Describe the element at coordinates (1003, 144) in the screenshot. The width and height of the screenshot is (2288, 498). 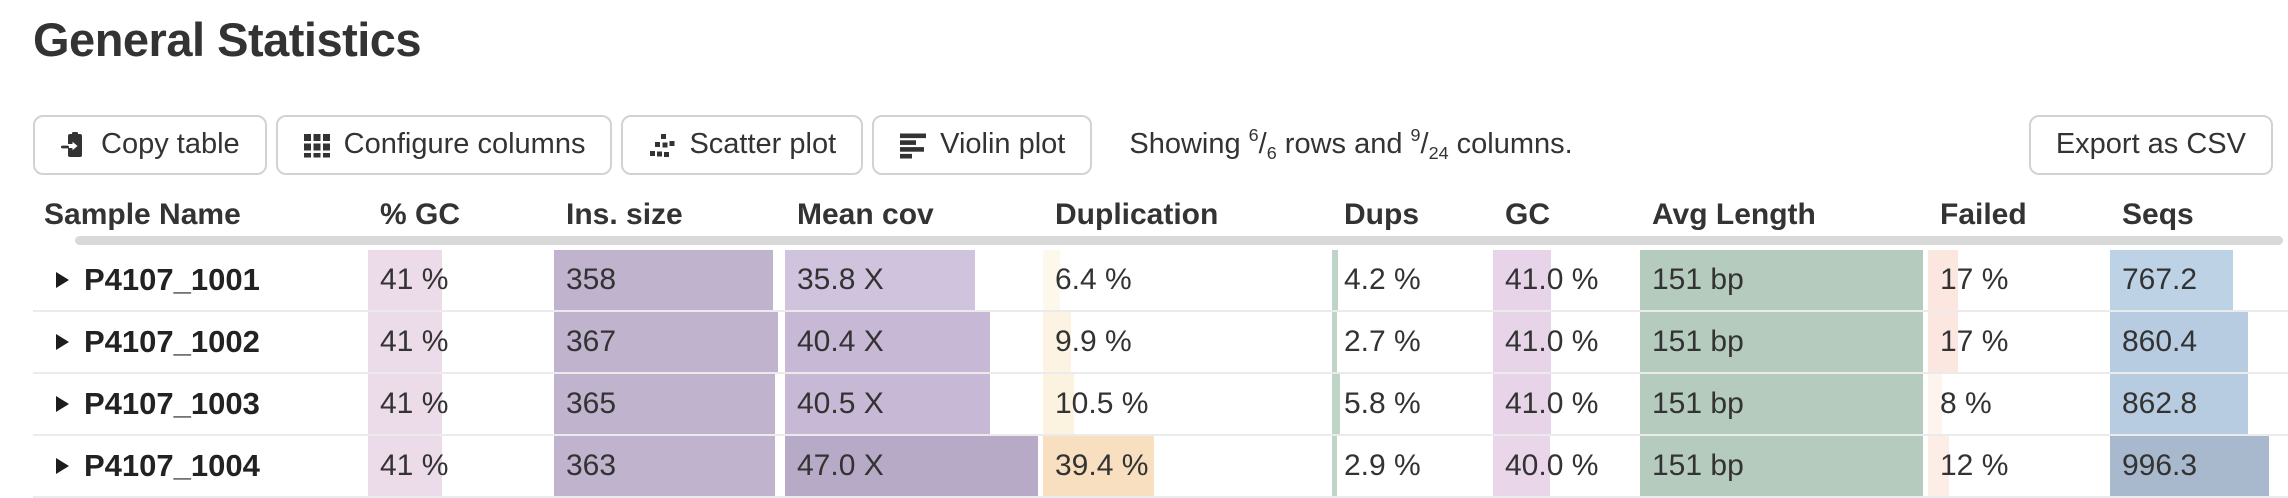
I see `violin-plot-label: Violin plot` at that location.